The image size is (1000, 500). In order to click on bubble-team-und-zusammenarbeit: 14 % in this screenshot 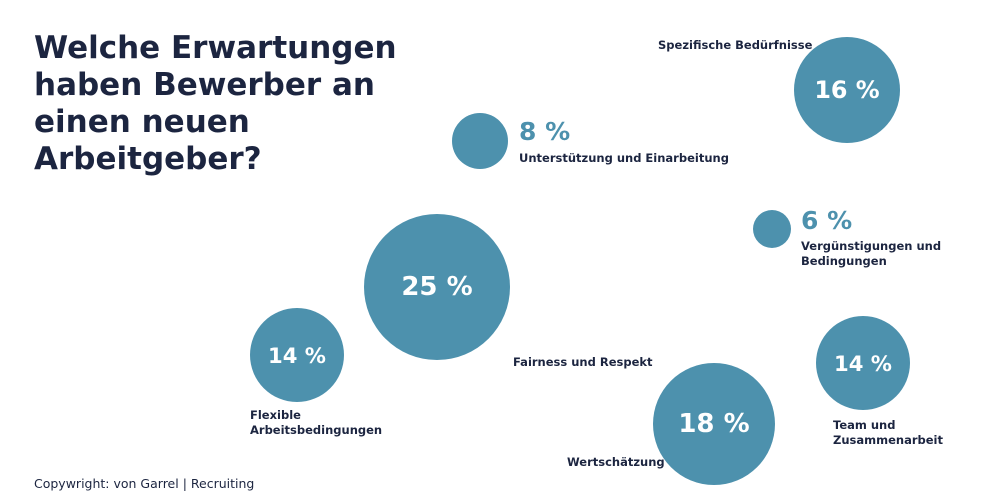, I will do `click(863, 363)`.